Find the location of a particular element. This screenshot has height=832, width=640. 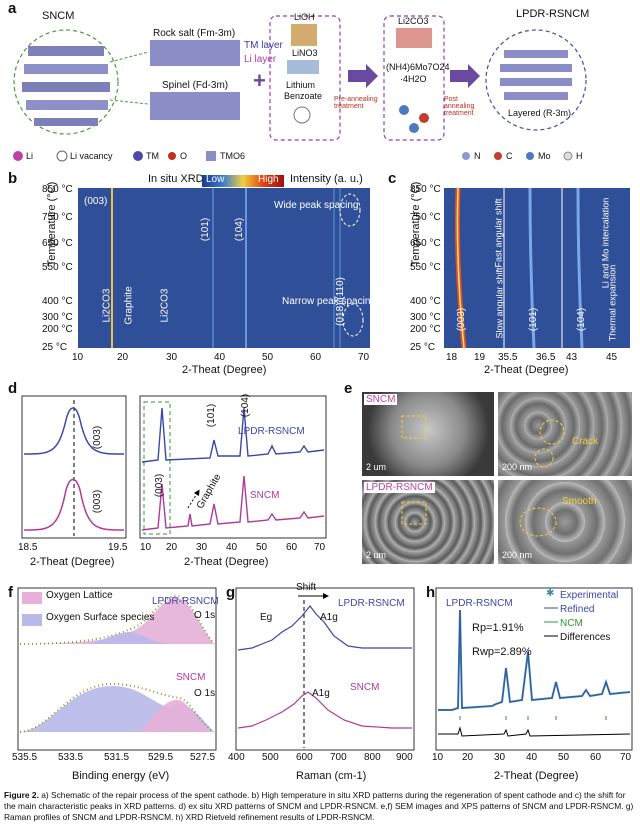

g-xtick-400: 400 is located at coordinates (236, 757).